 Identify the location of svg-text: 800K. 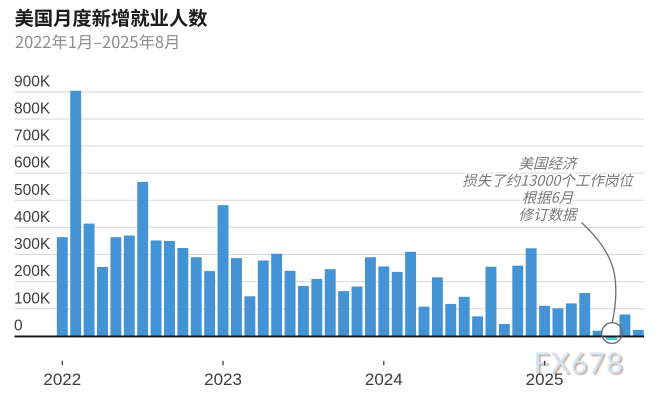
(32, 108).